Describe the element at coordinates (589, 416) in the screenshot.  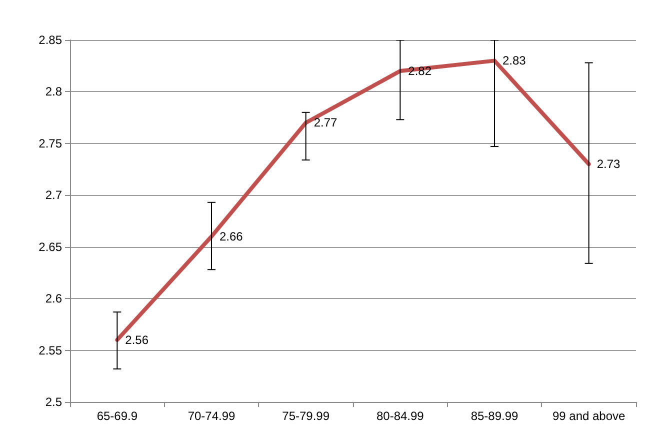
I see `x-tick-label: 99 and above` at that location.